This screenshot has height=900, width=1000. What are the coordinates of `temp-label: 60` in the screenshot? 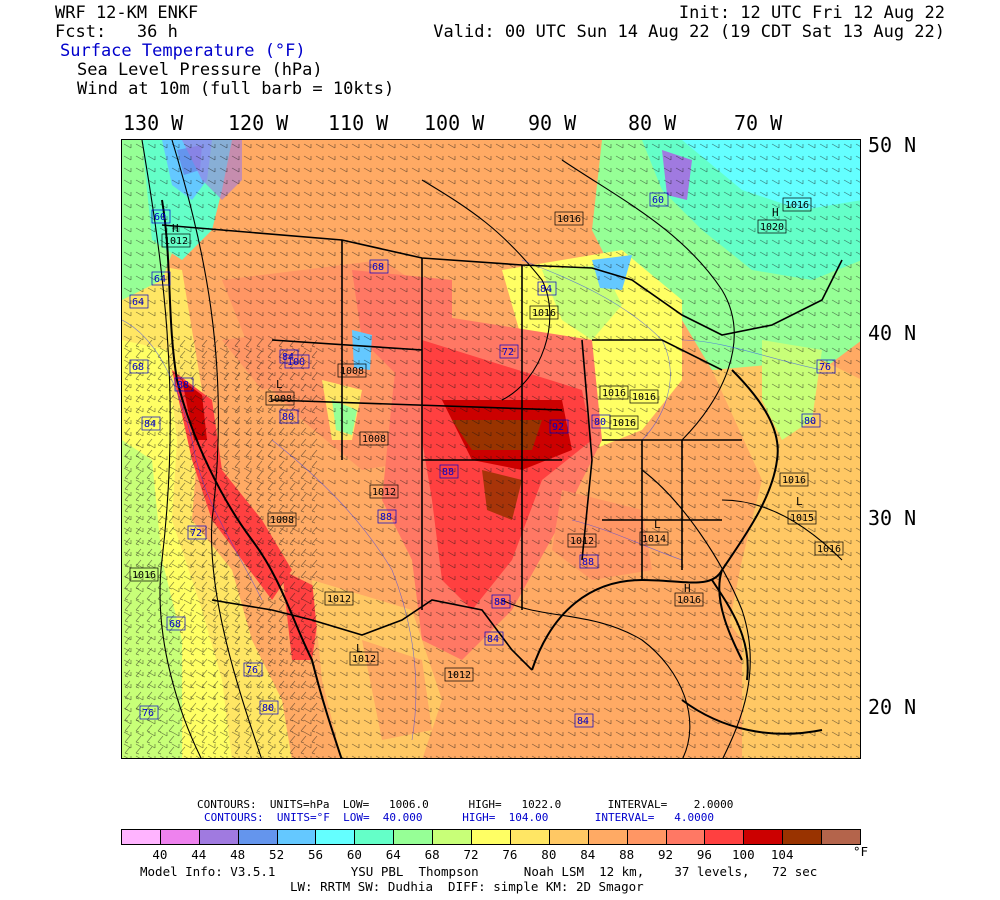 It's located at (658, 200).